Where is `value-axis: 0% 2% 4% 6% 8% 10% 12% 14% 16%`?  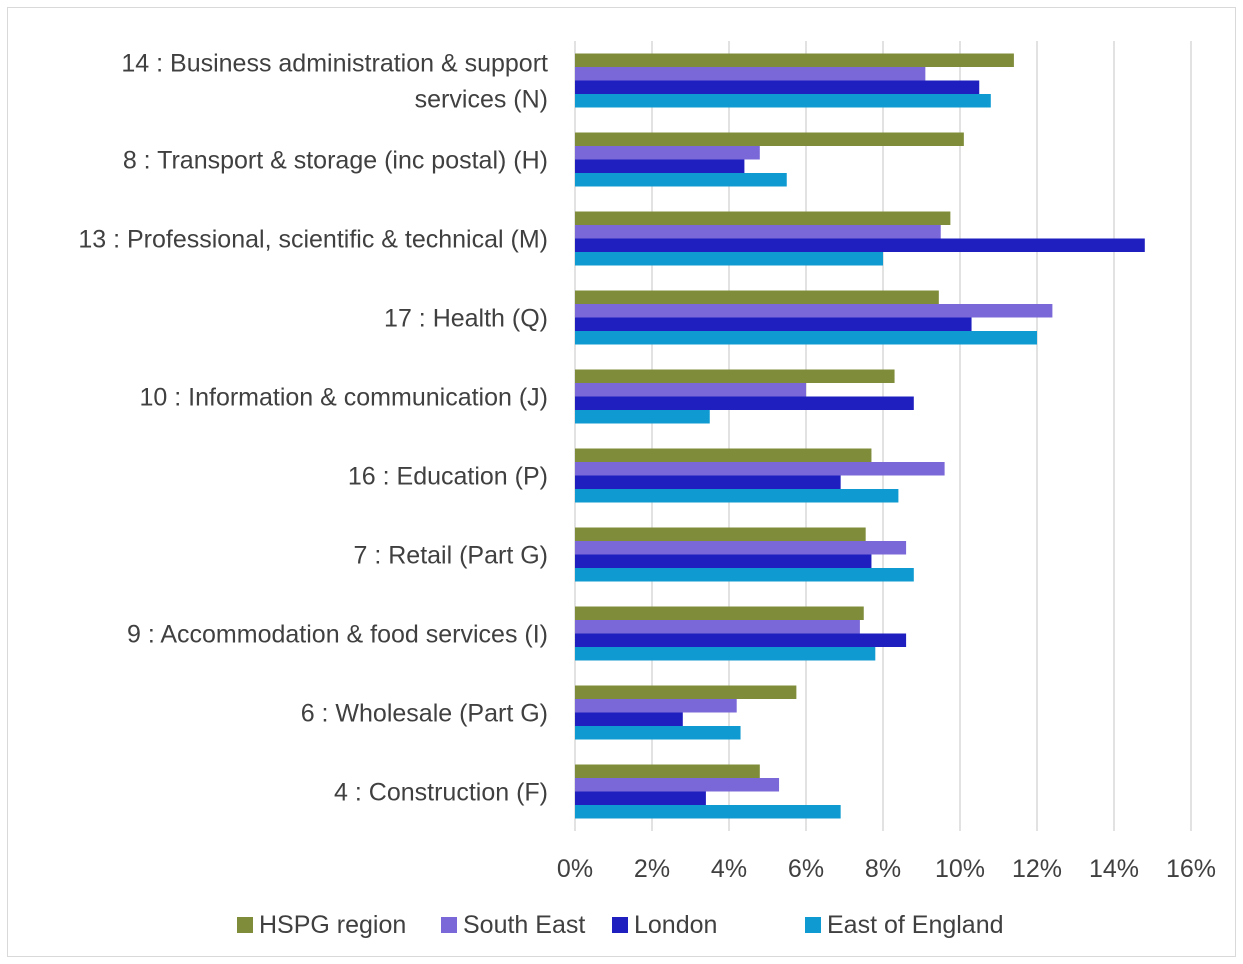 value-axis: 0% 2% 4% 6% 8% 10% 12% 14% 16% is located at coordinates (886, 869).